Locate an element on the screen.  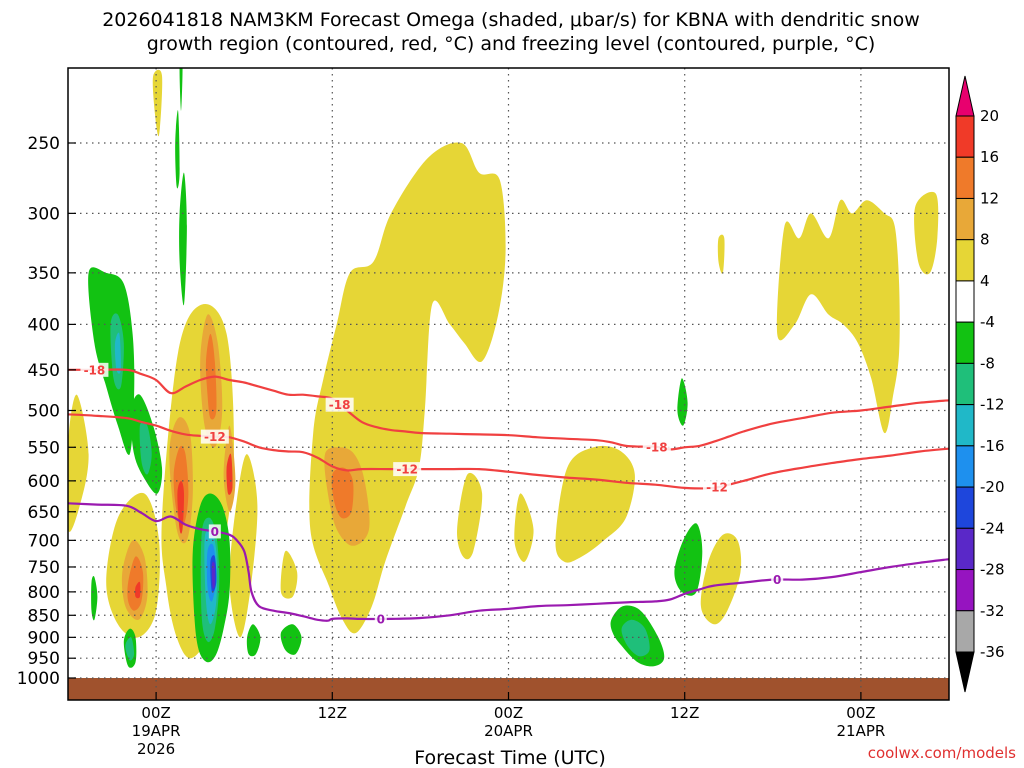
colorbar-tick-8: 8 is located at coordinates (985, 240).